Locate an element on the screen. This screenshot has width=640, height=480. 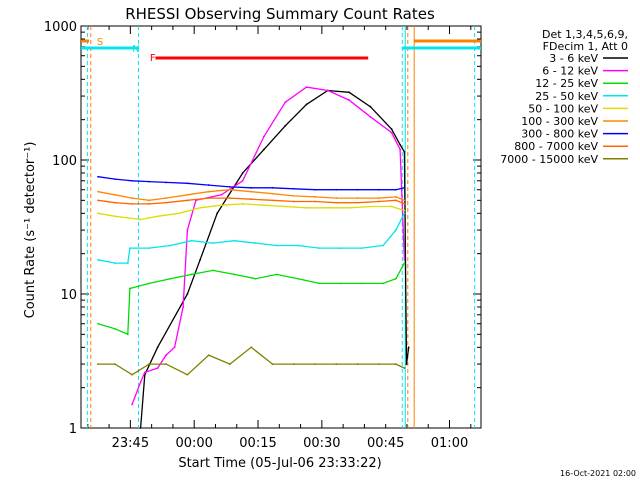
x-tick-label: 00:30 is located at coordinates (321, 443).